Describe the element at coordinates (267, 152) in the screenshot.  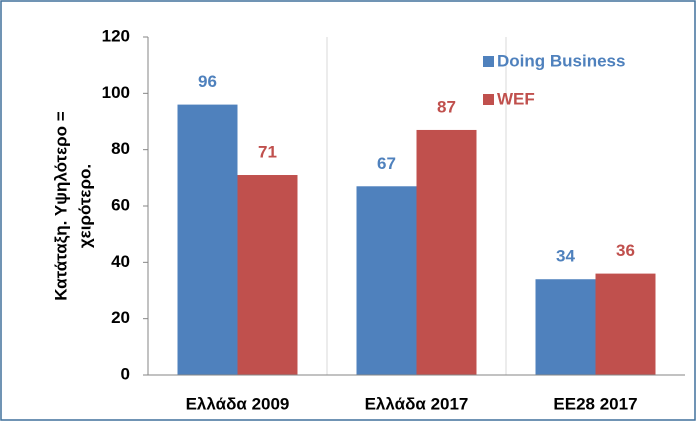
I see `data-label: 71` at that location.